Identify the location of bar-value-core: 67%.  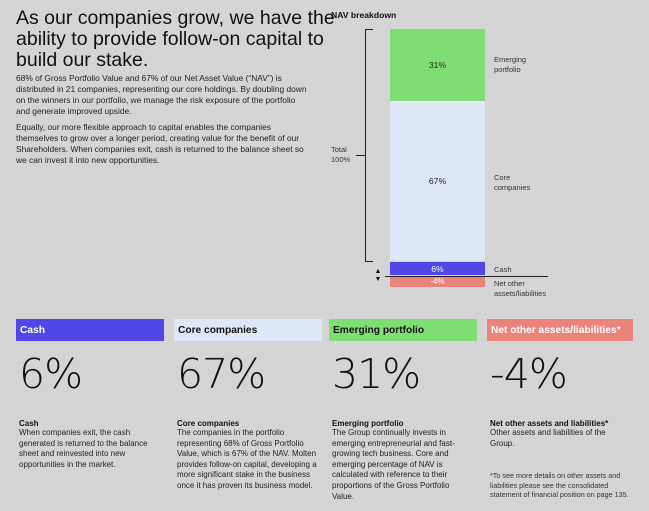
(437, 181).